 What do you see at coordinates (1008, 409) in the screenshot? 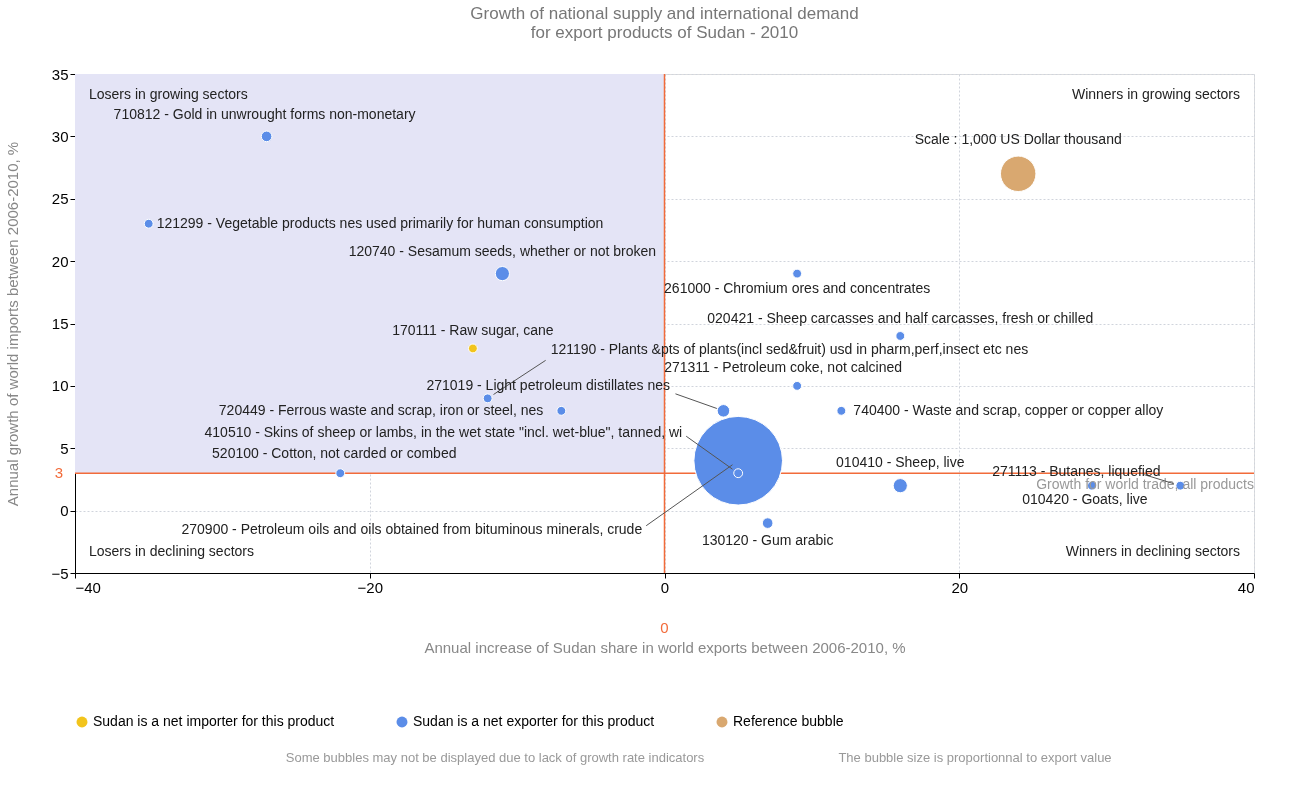
I see `annotation: 740400 - Waste and scrap, copper or copper alloy` at bounding box center [1008, 409].